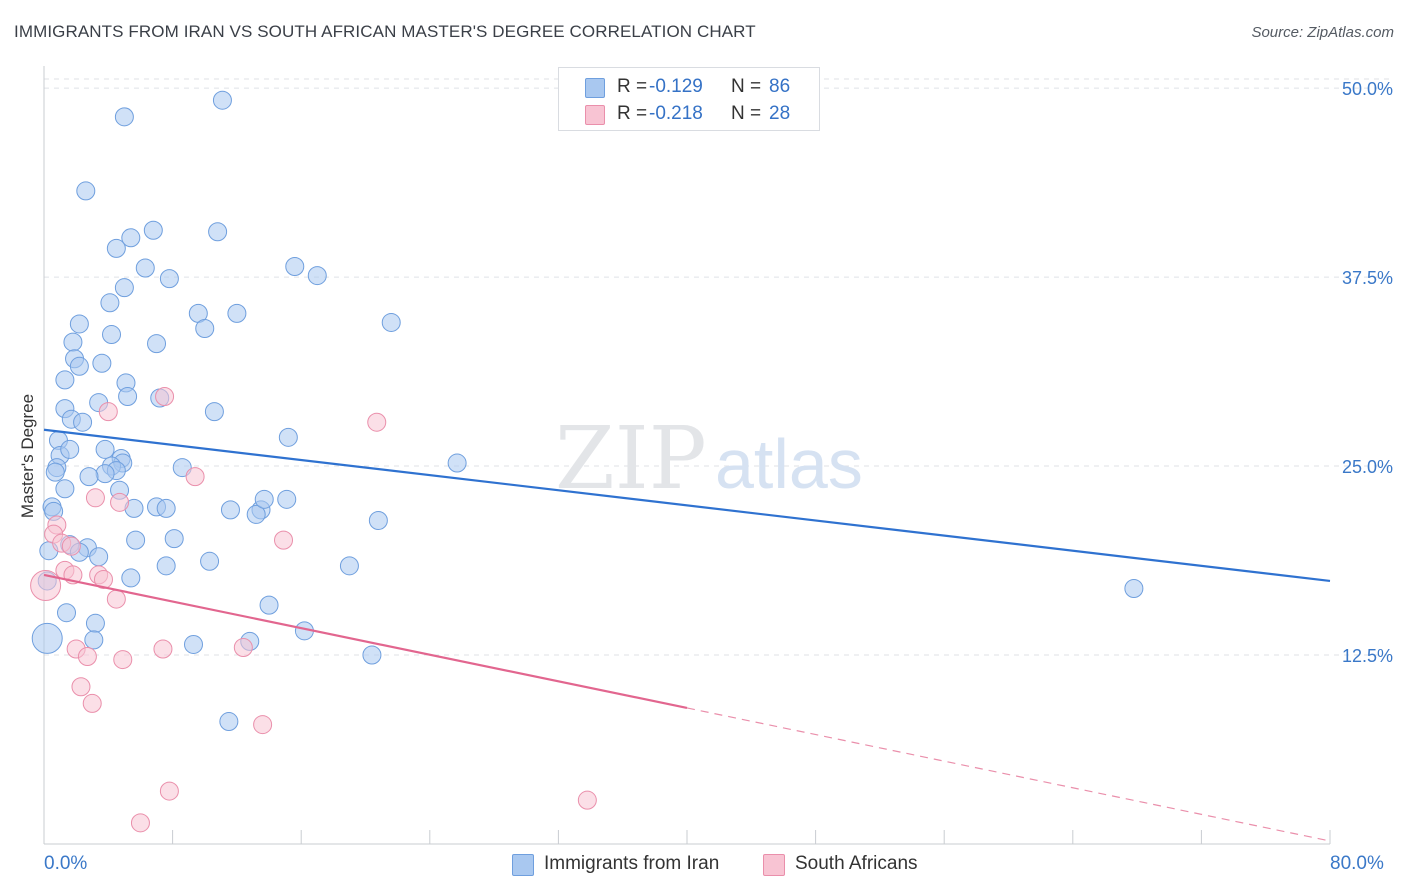 The image size is (1406, 892). What do you see at coordinates (1322, 32) in the screenshot?
I see `source-label: Source: ZipAtlas.com` at bounding box center [1322, 32].